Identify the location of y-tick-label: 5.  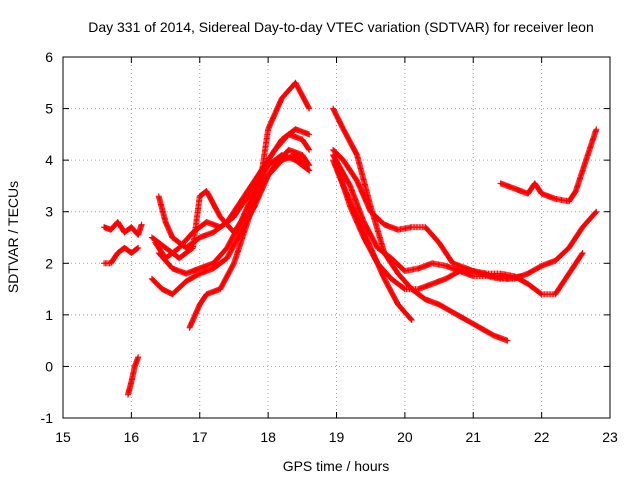
(49, 109).